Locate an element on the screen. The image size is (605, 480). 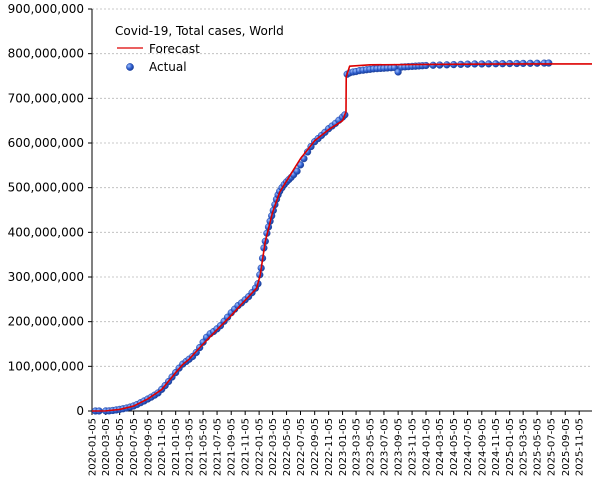
y-tick-label: 400,000,000 is located at coordinates (46, 232).